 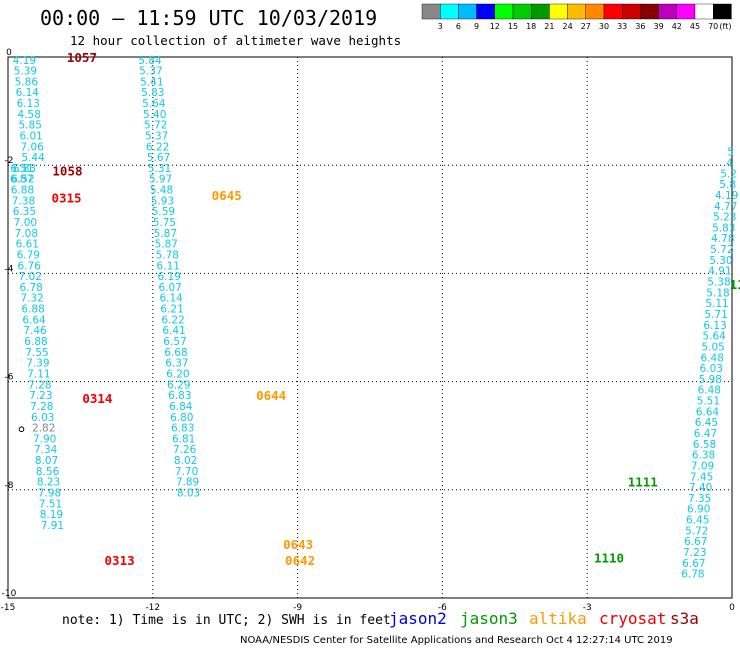 What do you see at coordinates (587, 608) in the screenshot?
I see `x-tick-label: -3` at bounding box center [587, 608].